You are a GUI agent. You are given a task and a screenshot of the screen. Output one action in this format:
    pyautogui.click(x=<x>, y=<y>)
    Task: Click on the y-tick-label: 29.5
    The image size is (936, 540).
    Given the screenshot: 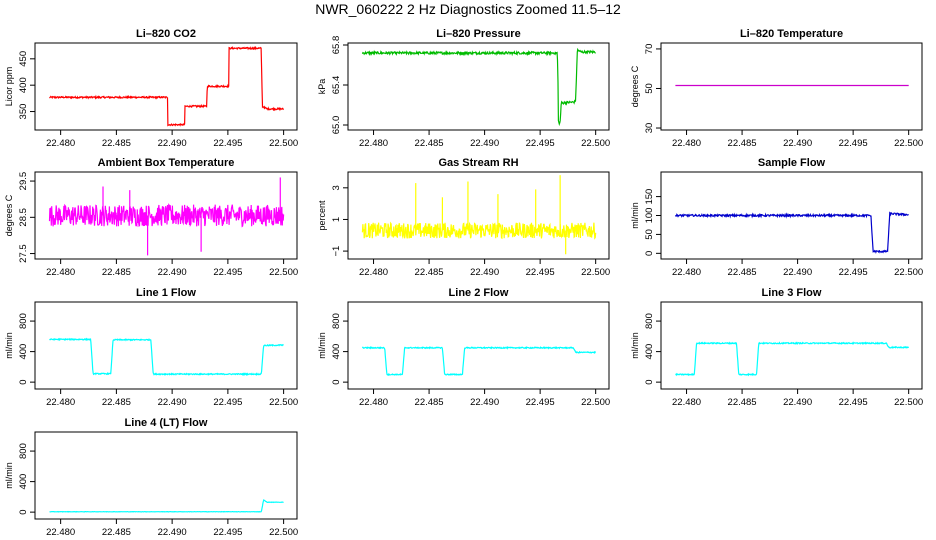 What is the action you would take?
    pyautogui.click(x=23, y=181)
    